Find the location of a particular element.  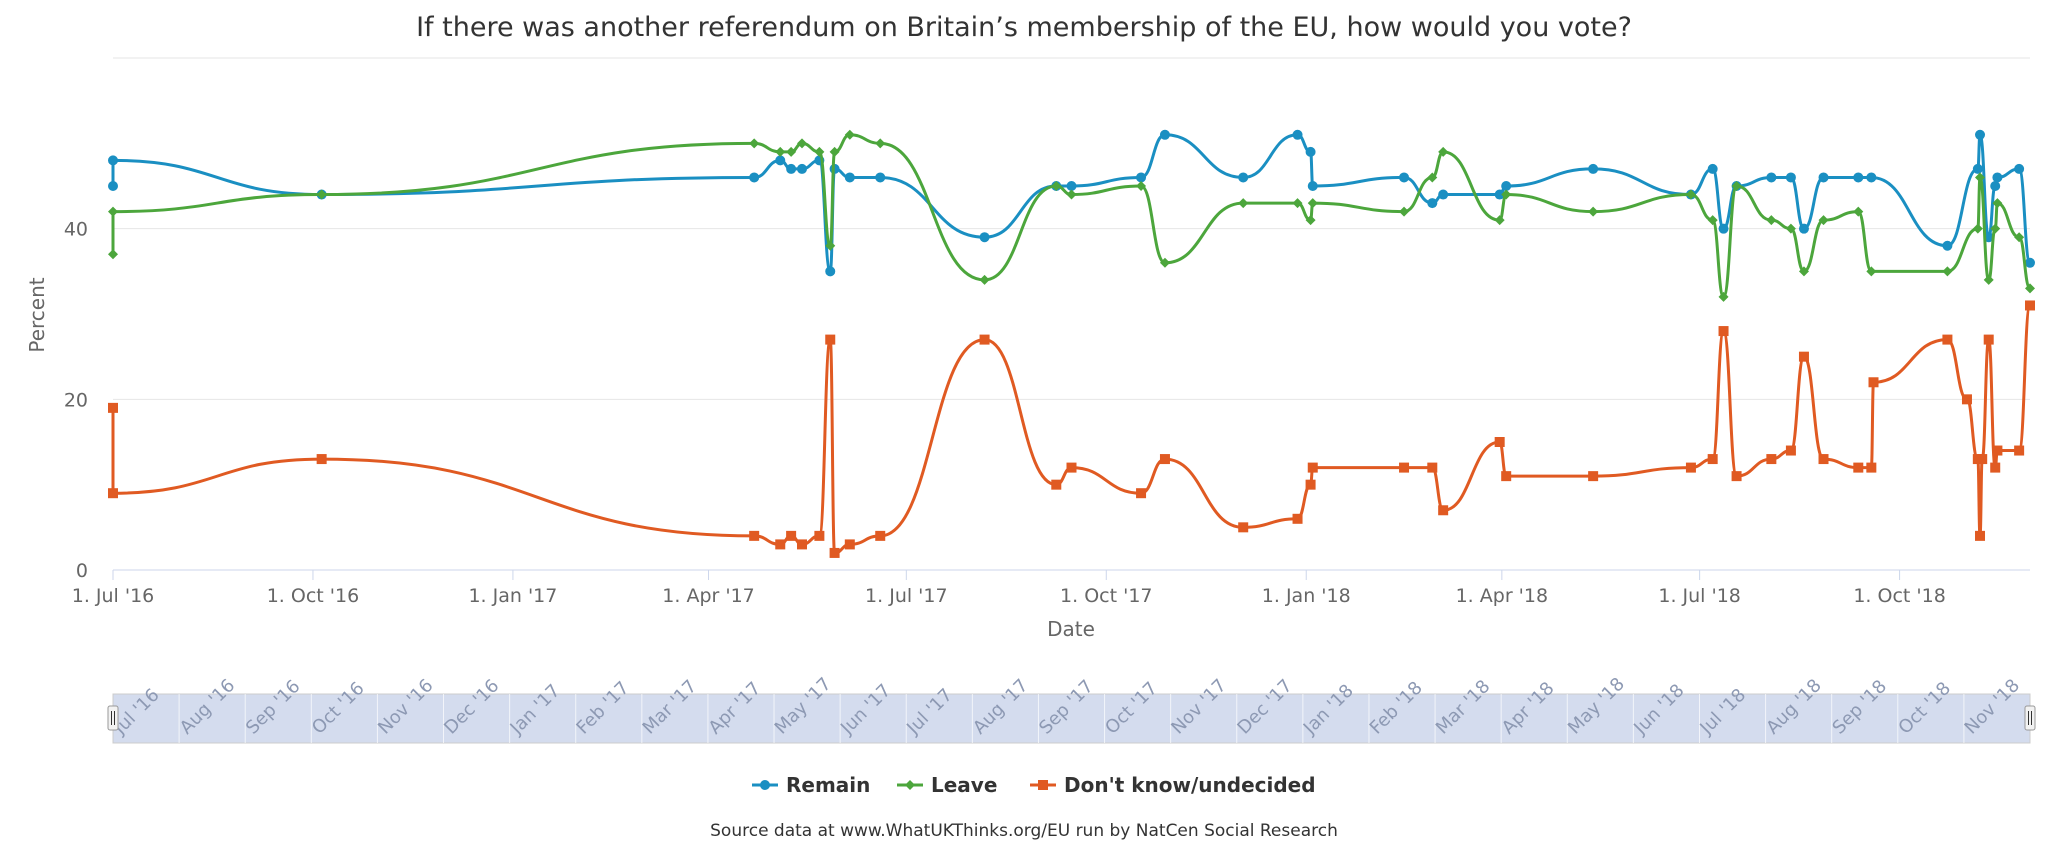

legend: Remain Leave Don't know/undecided is located at coordinates (1034, 785).